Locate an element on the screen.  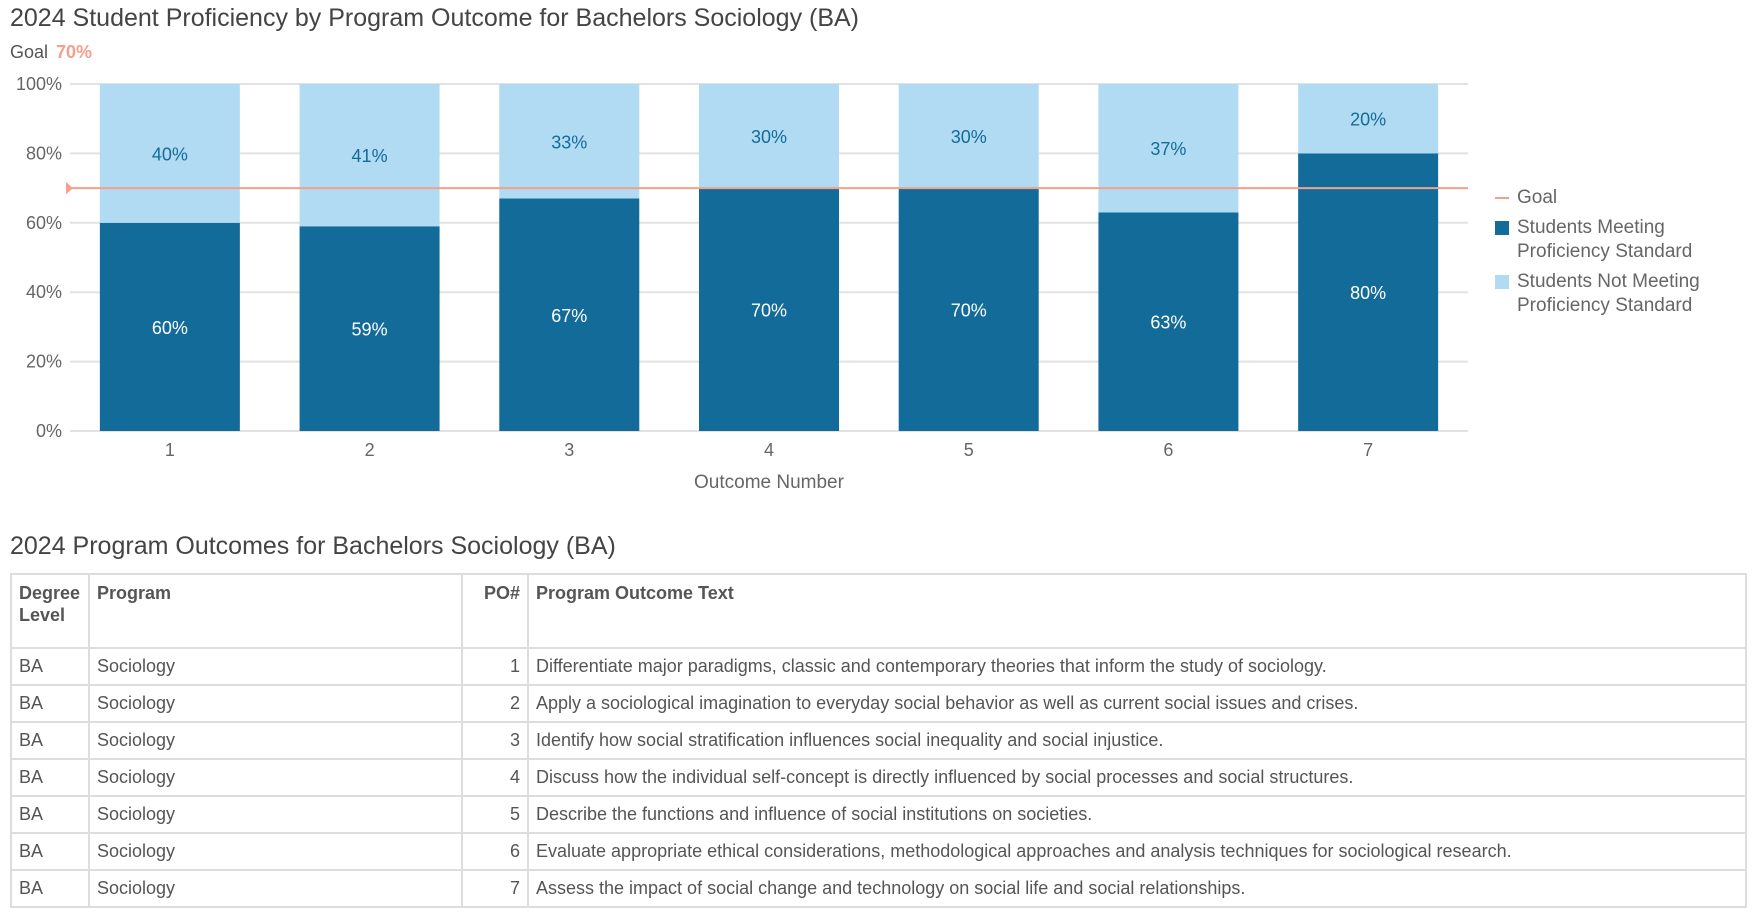
goal-note-label: Goal is located at coordinates (29, 52).